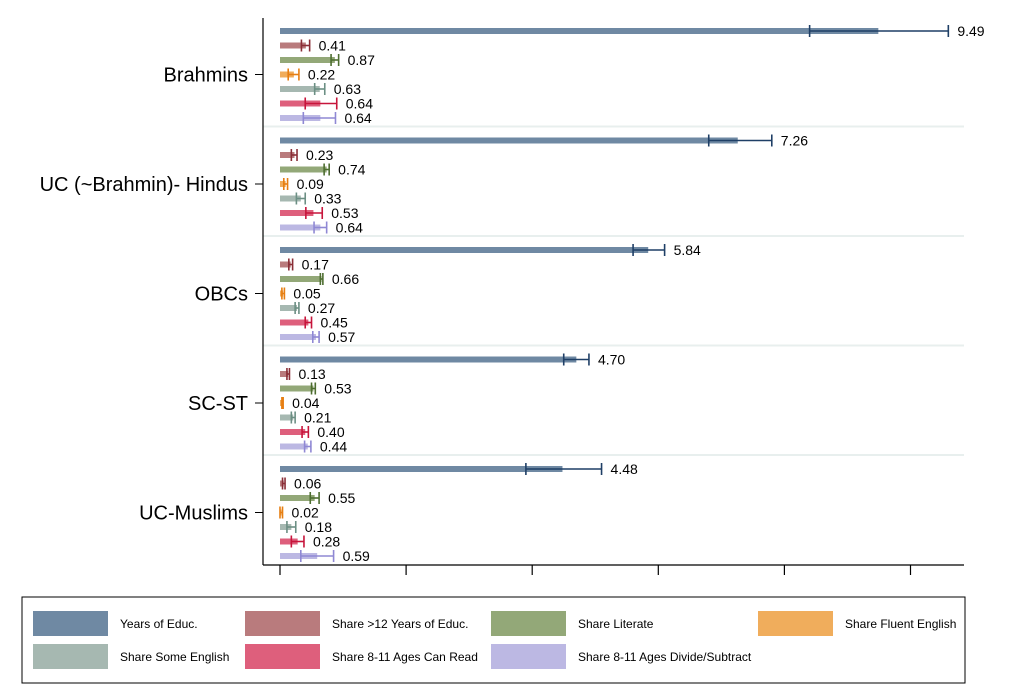 This screenshot has width=1024, height=698. I want to click on data-label: 0.40, so click(330, 432).